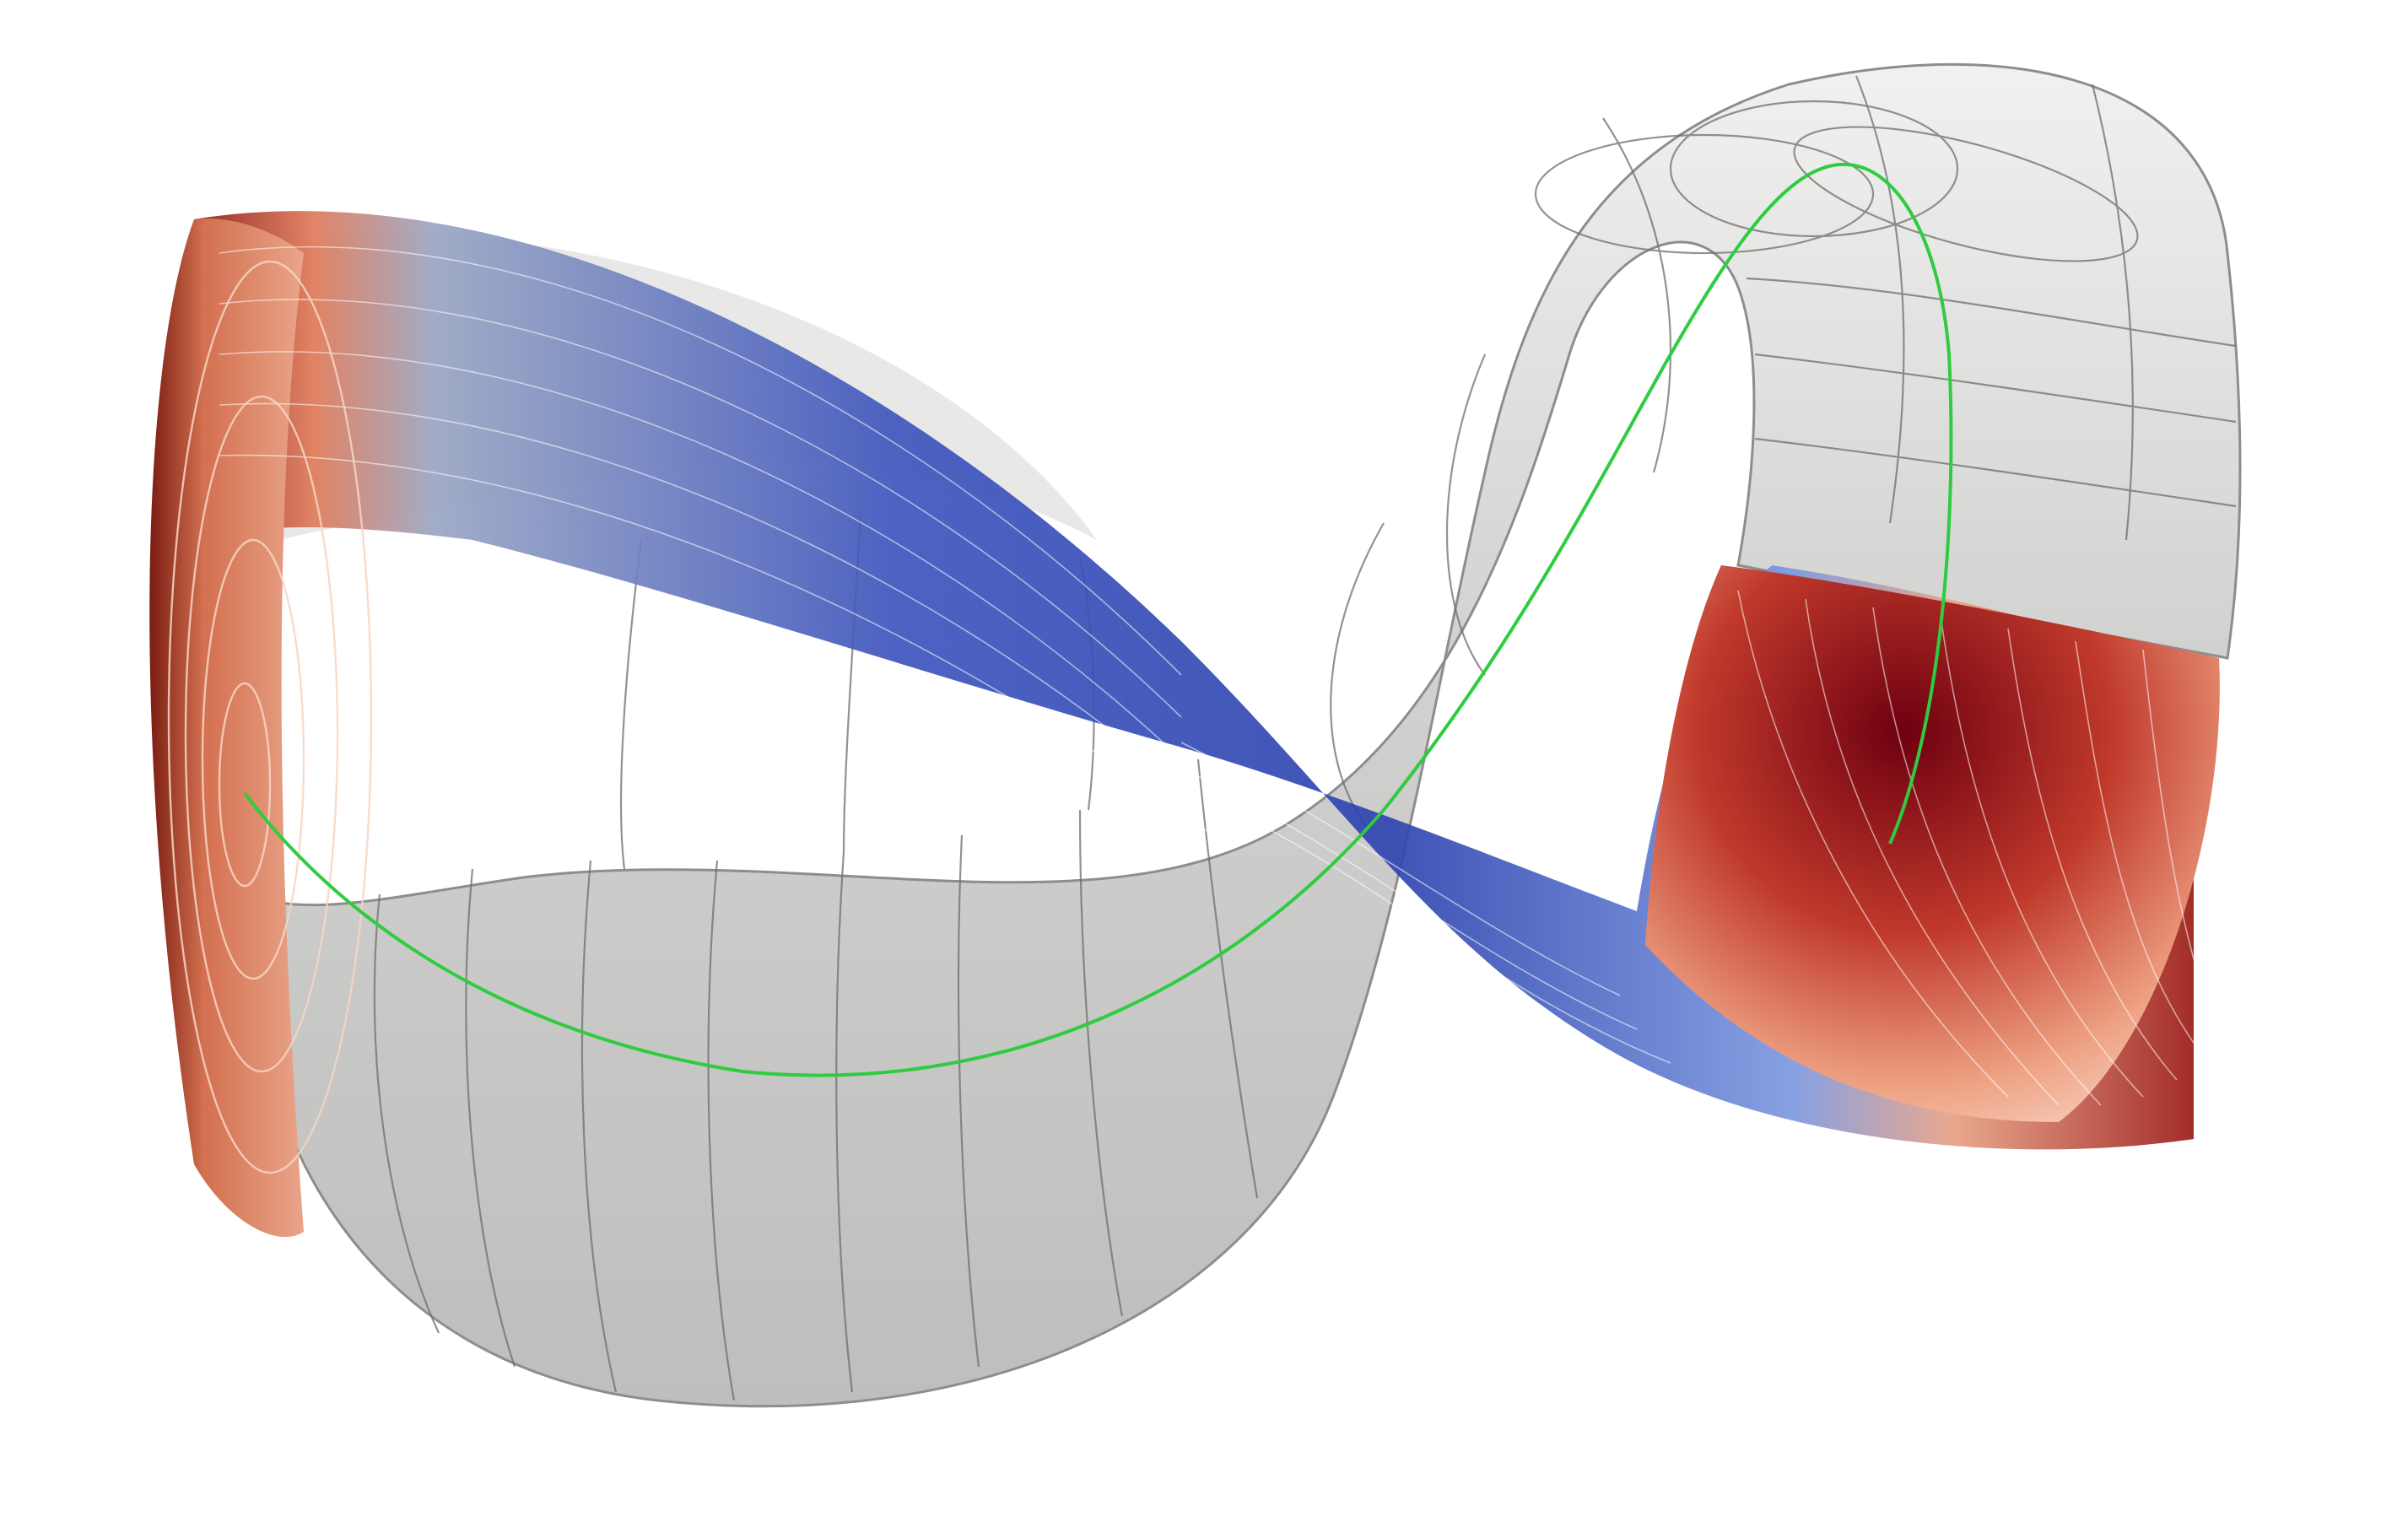 This screenshot has height=1522, width=2408. I want to click on left-cap-rings, so click(270, 717).